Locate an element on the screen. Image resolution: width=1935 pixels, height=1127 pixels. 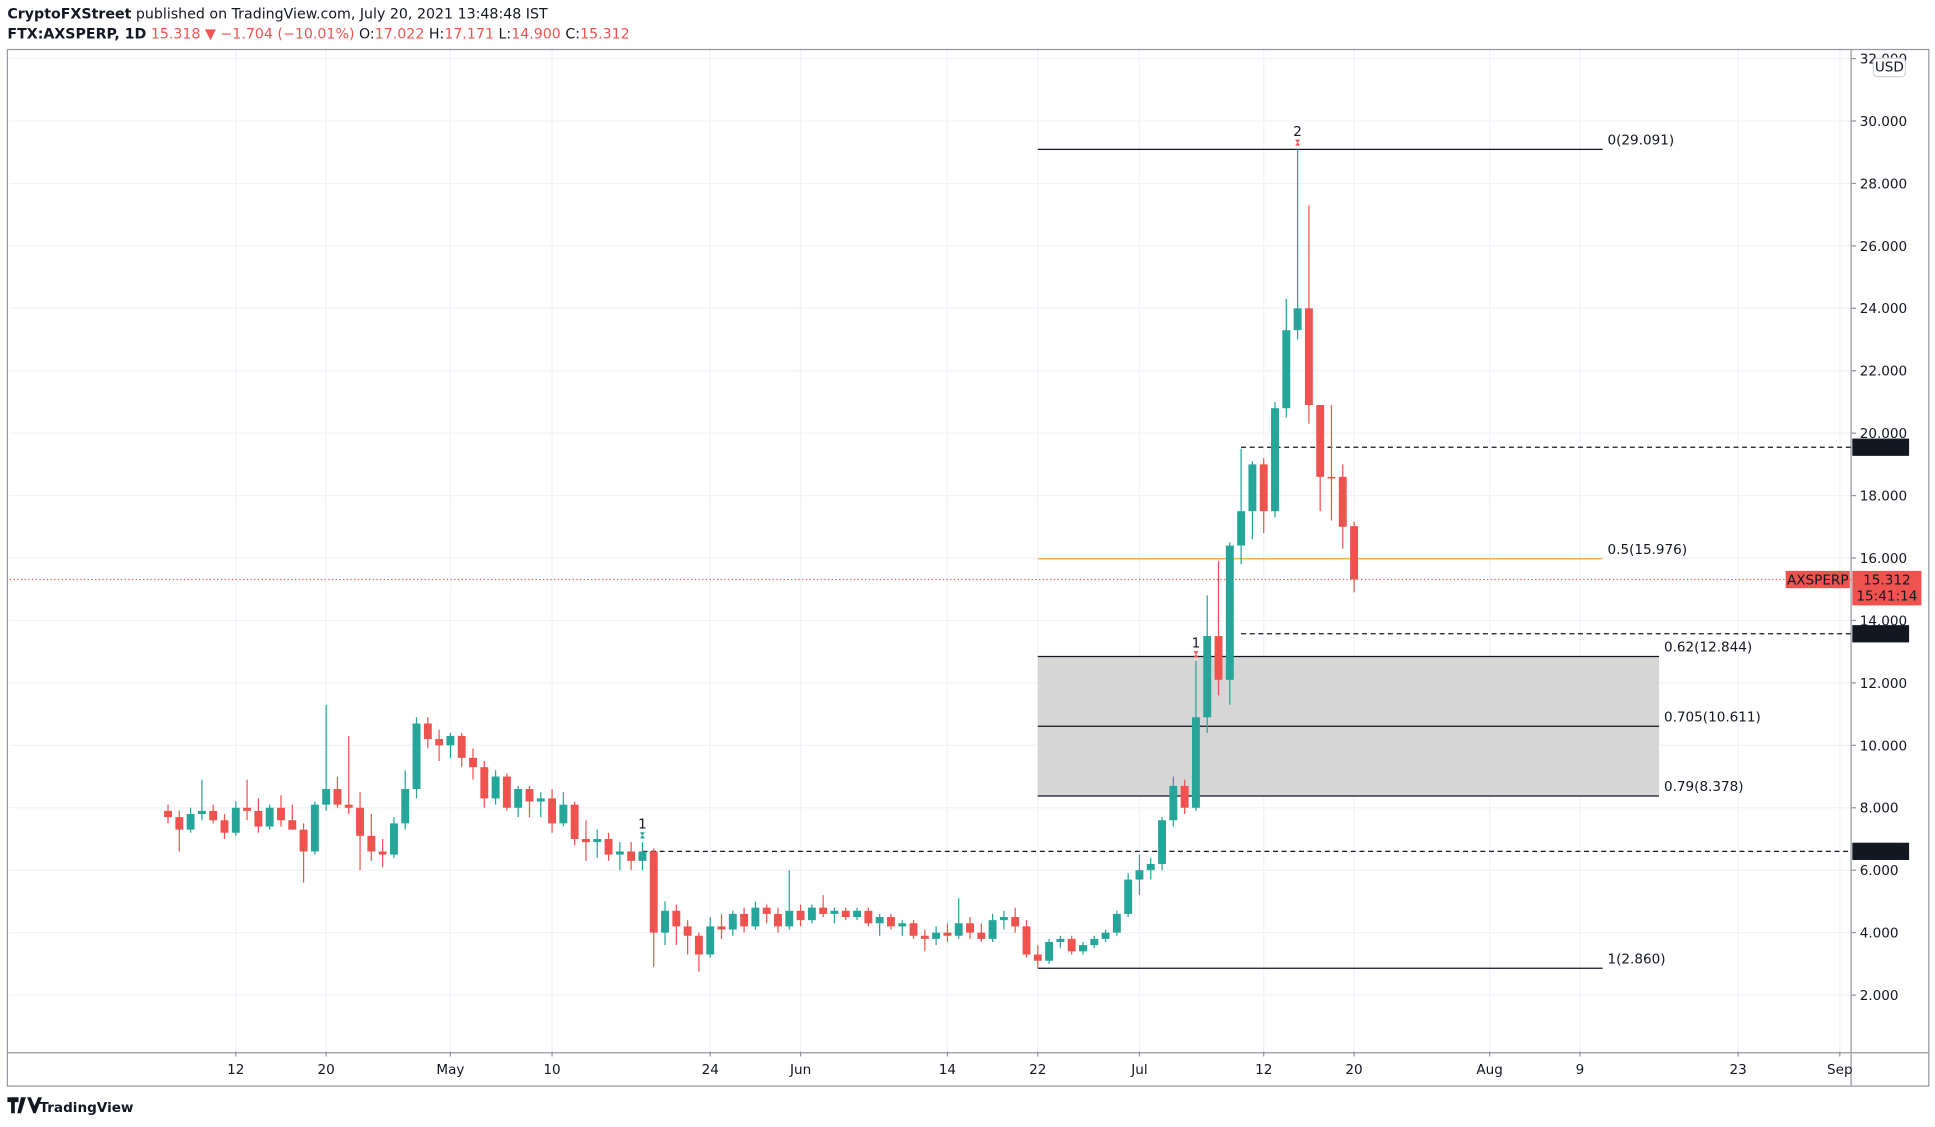
y-tick-label: 16.000 is located at coordinates (1883, 559).